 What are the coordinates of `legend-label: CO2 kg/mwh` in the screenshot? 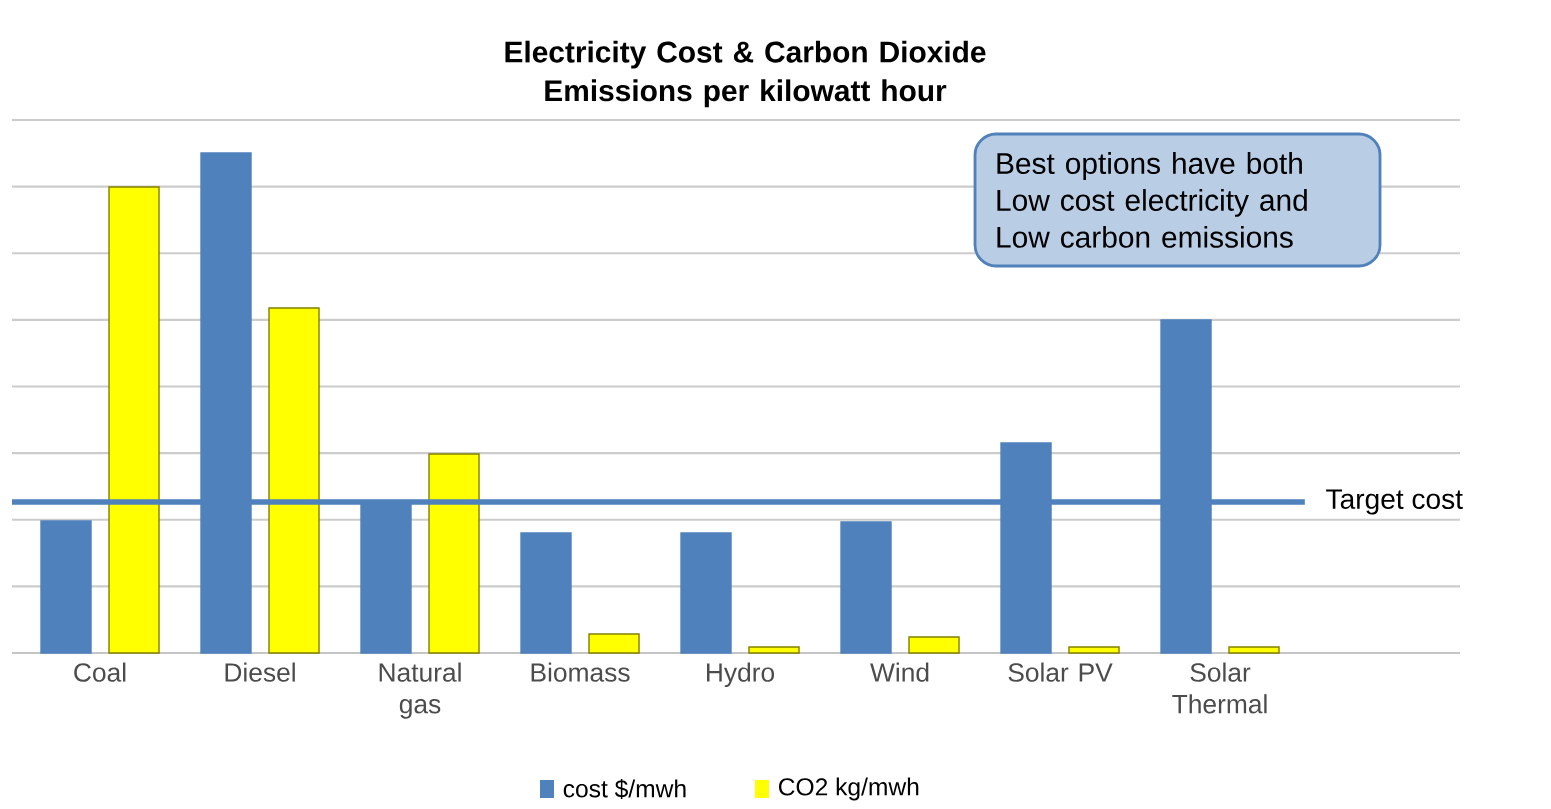 It's located at (848, 789).